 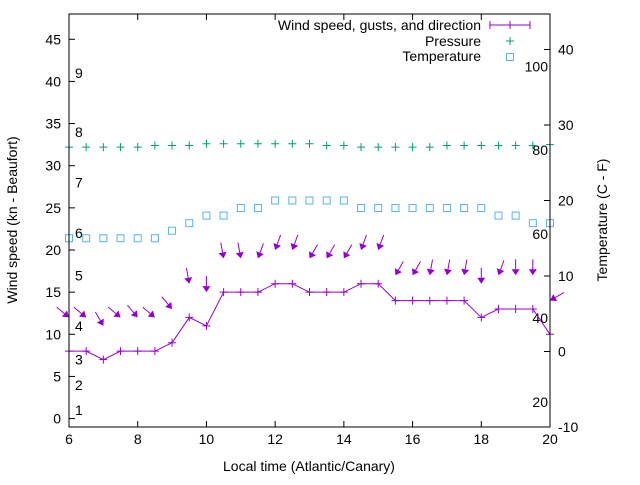 What do you see at coordinates (344, 439) in the screenshot?
I see `x-tick-label: 14` at bounding box center [344, 439].